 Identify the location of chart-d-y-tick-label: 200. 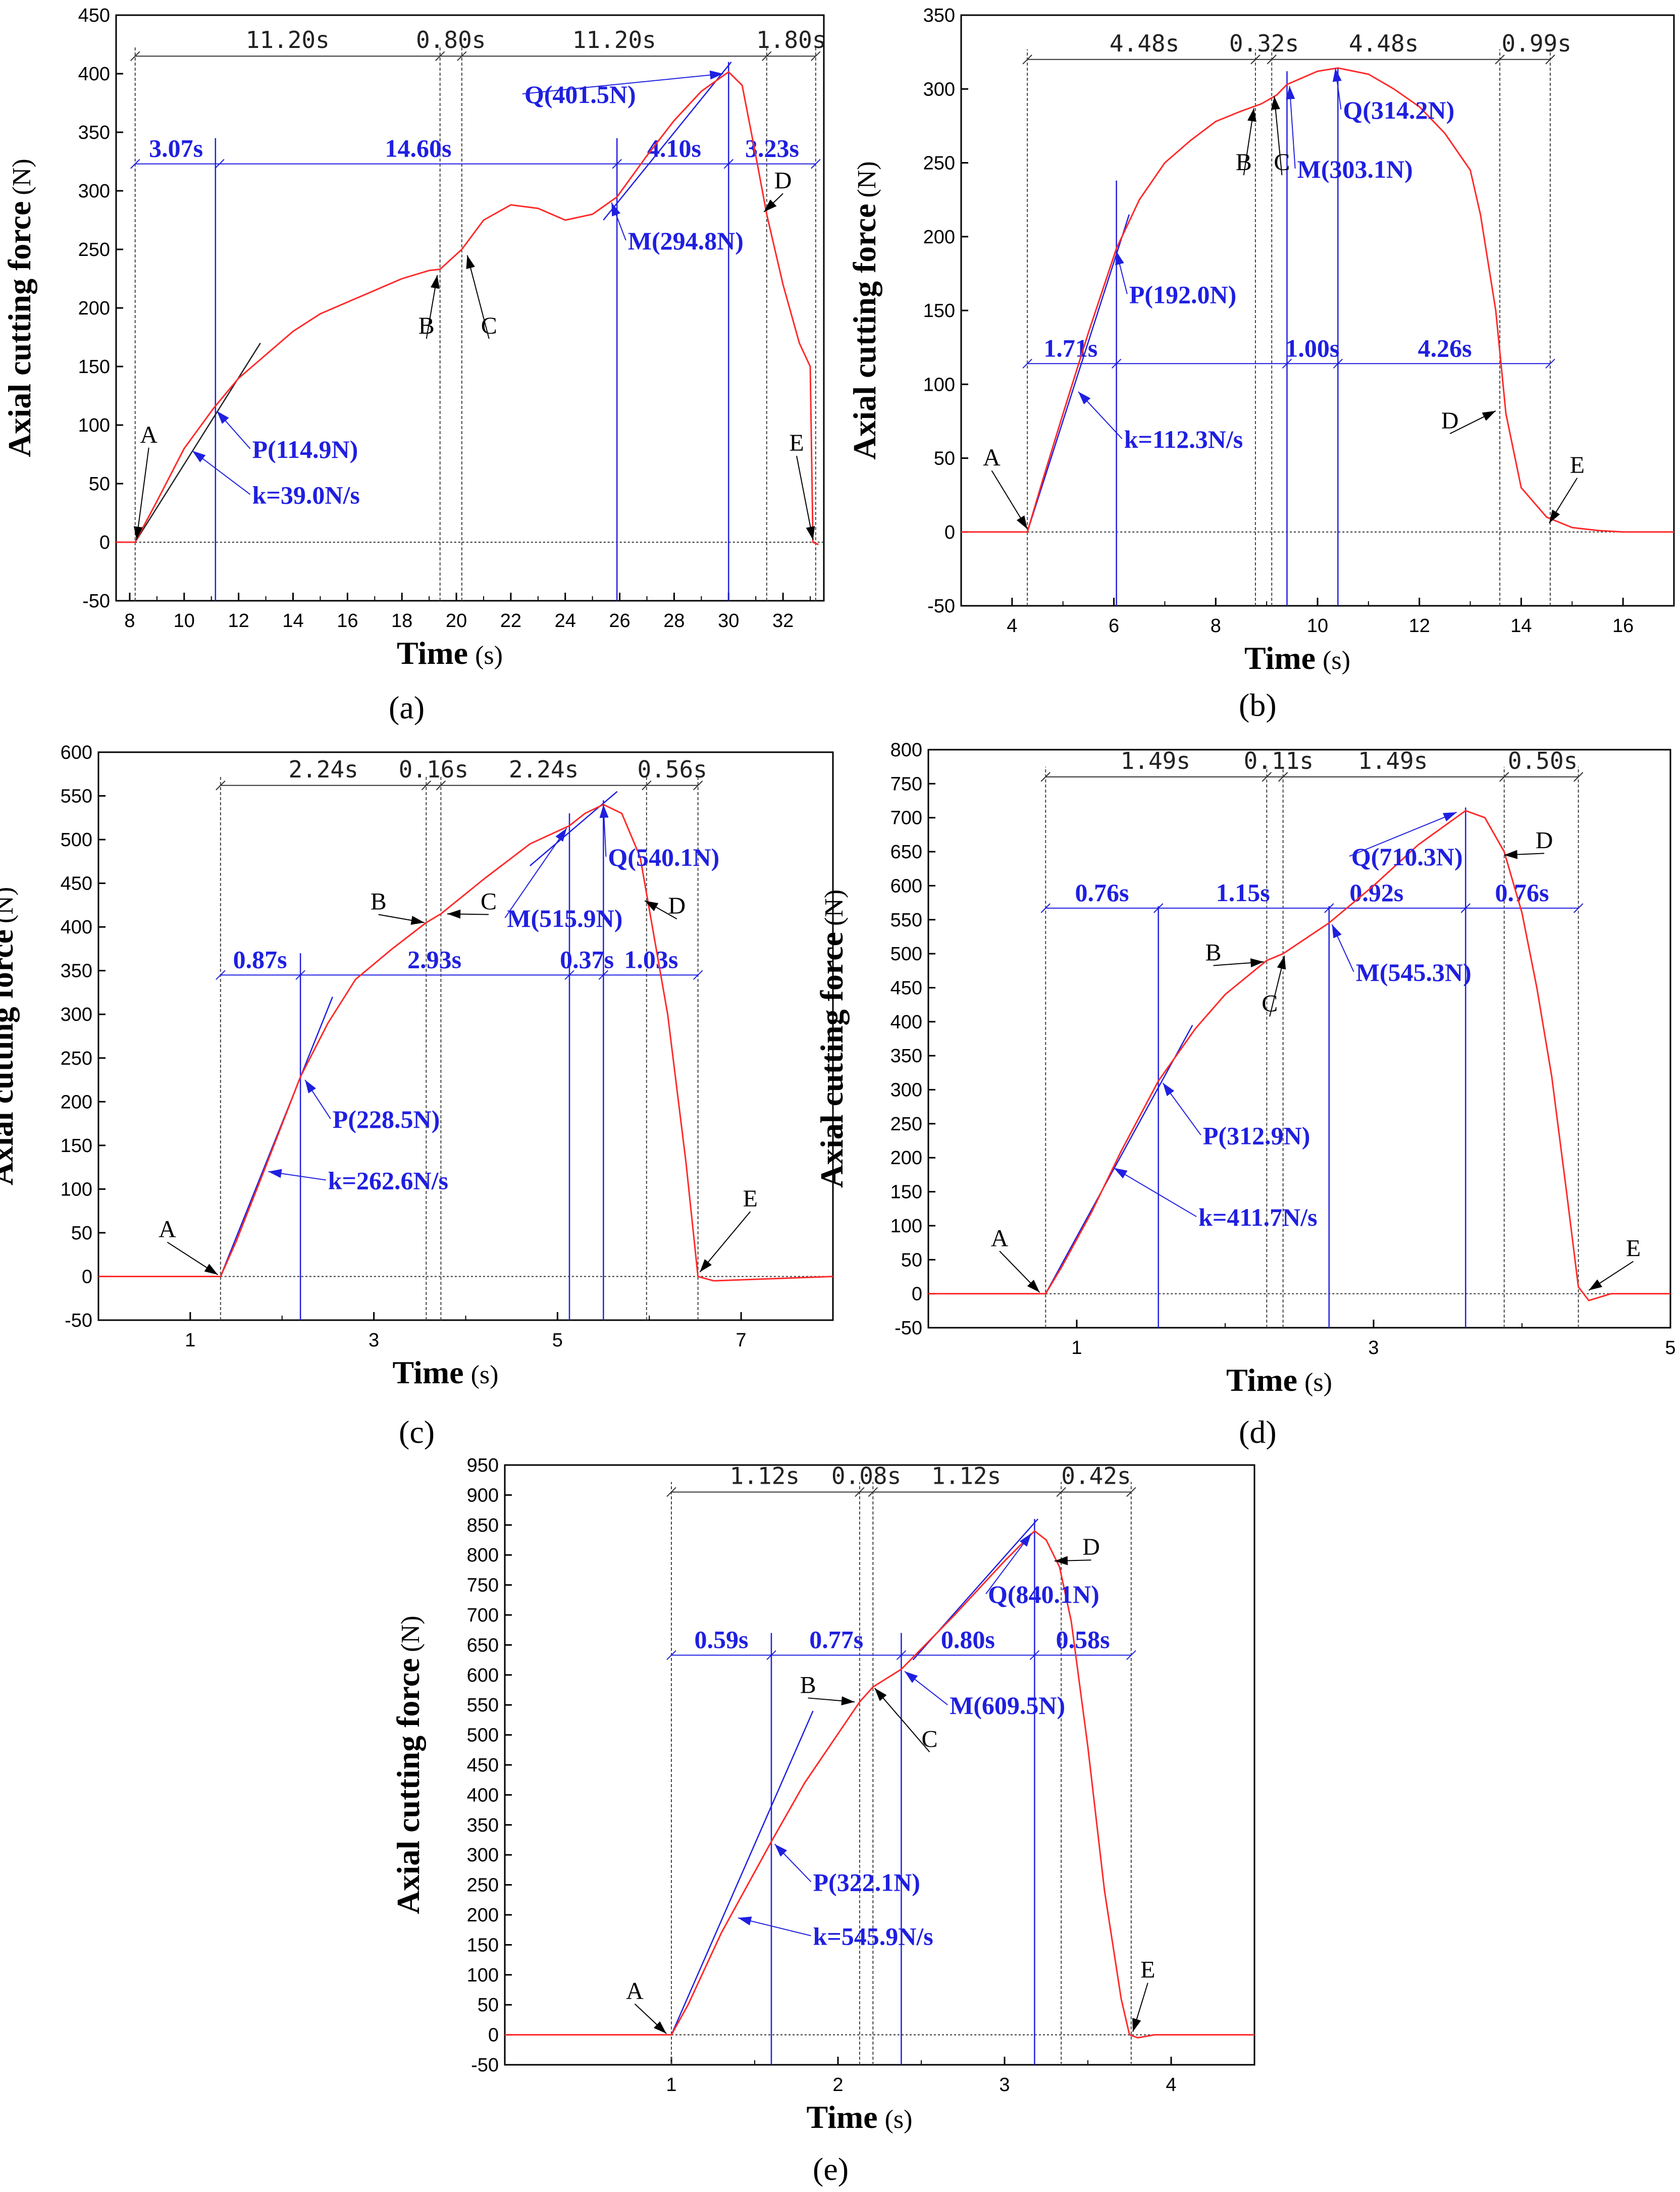
(906, 1158).